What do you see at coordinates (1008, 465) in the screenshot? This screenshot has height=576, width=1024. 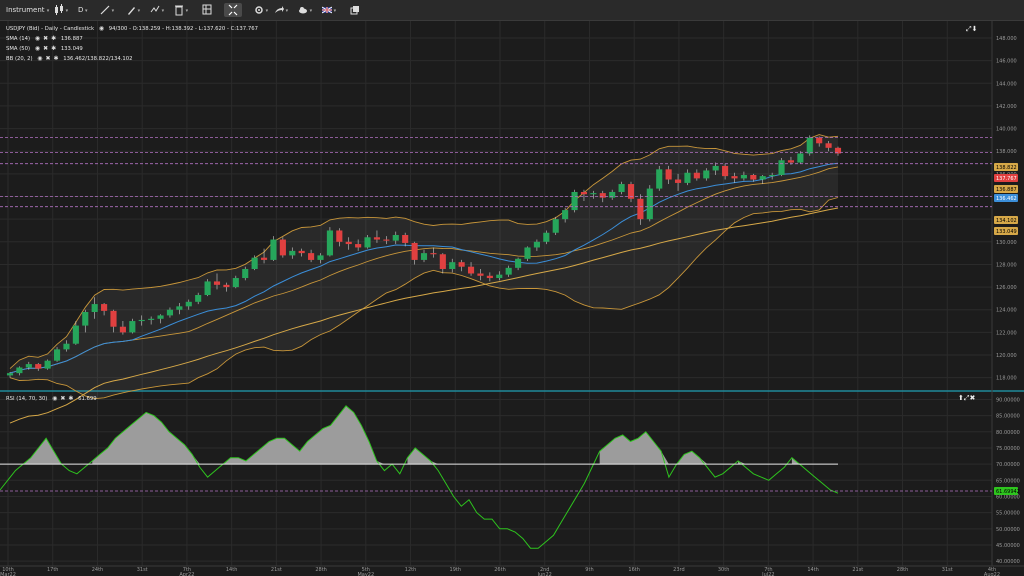 I see `rsi-tick-label: 70.00000` at bounding box center [1008, 465].